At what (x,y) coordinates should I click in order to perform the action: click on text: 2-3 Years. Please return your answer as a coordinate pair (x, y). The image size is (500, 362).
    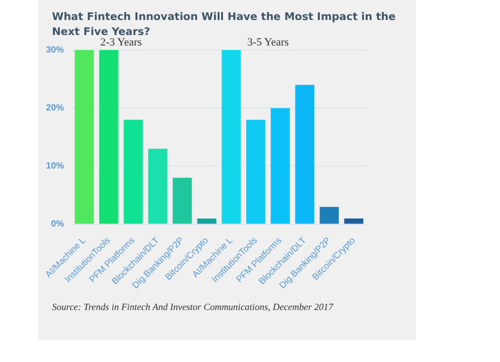
    Looking at the image, I should click on (121, 42).